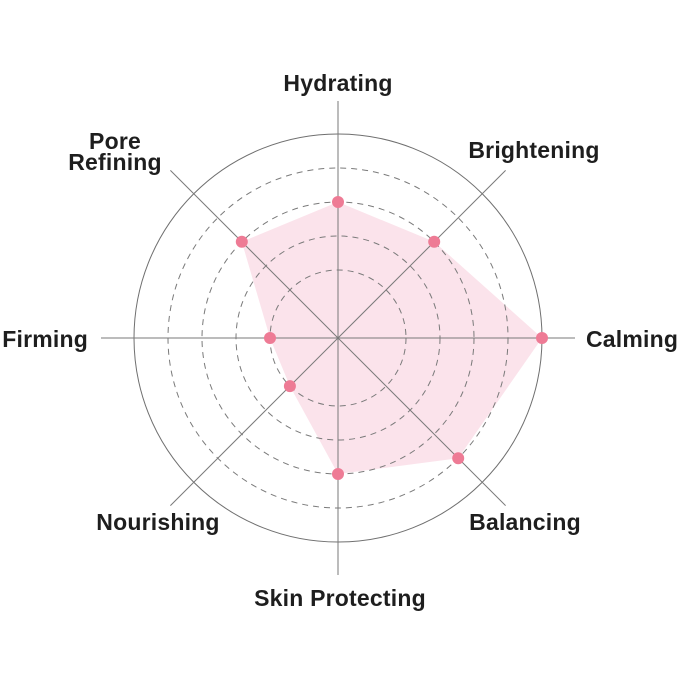  I want to click on axis-line-brightening, so click(421, 254).